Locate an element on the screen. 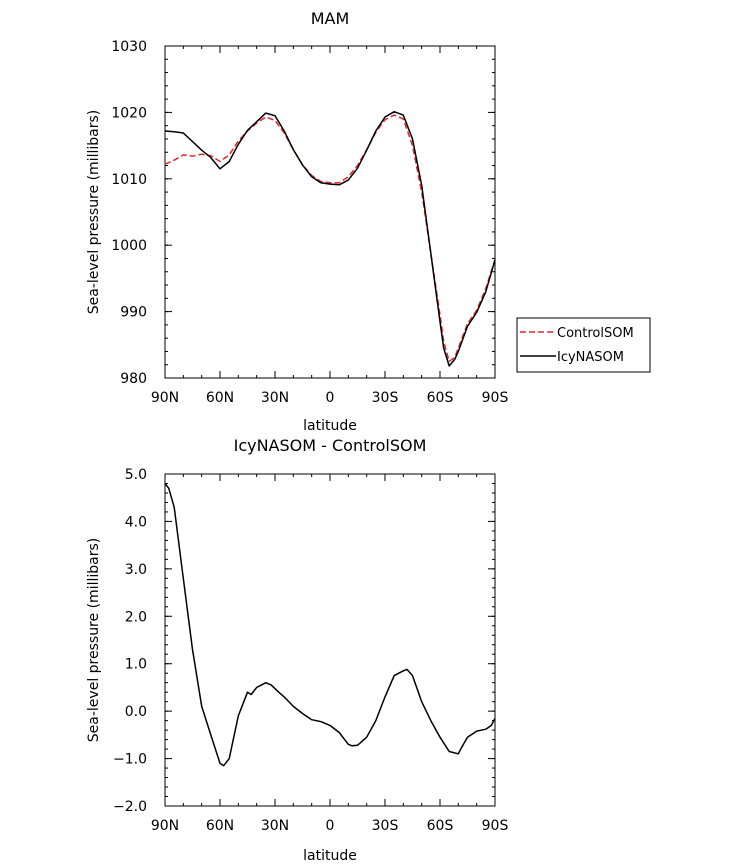  y-tick-label: −2.0 is located at coordinates (130, 807).